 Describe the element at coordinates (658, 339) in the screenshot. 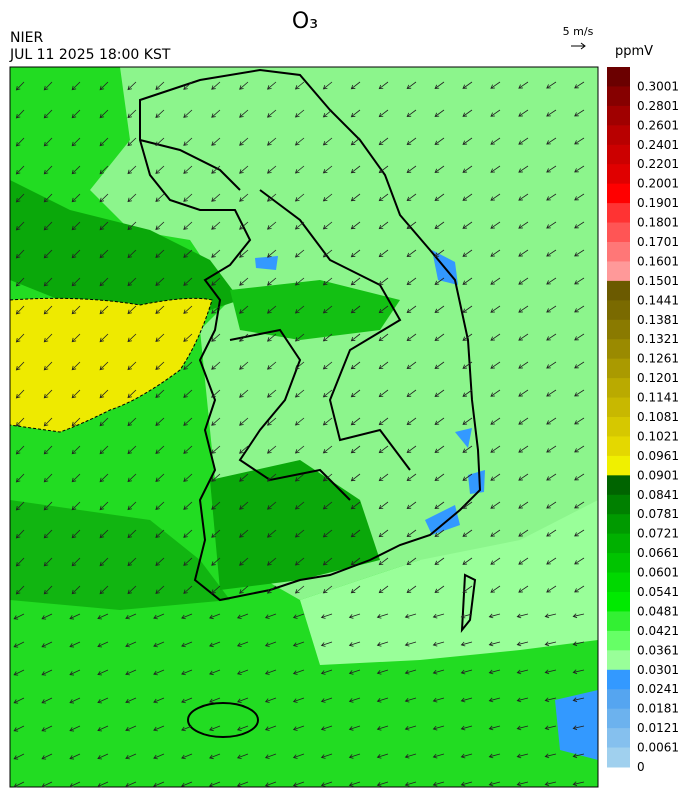

I see `colorbar-label: 0.1321` at that location.